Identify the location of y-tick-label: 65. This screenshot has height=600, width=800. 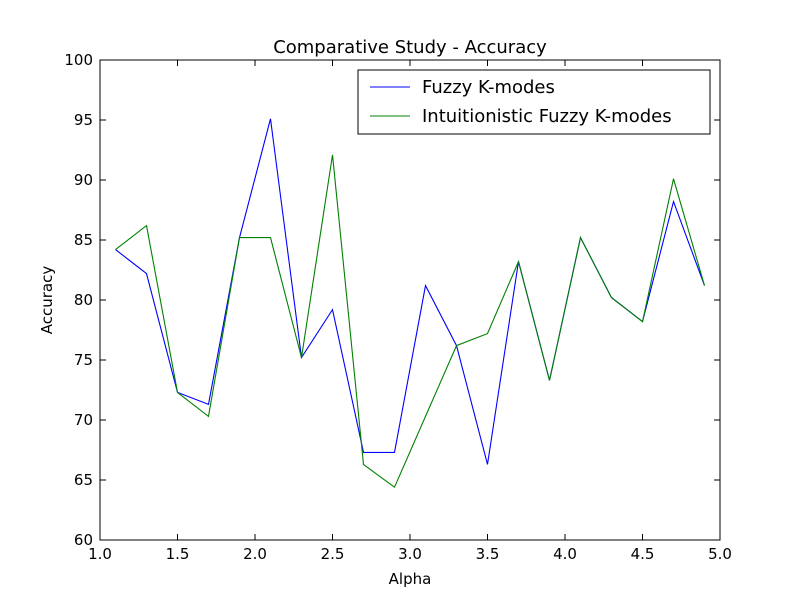
(83, 480).